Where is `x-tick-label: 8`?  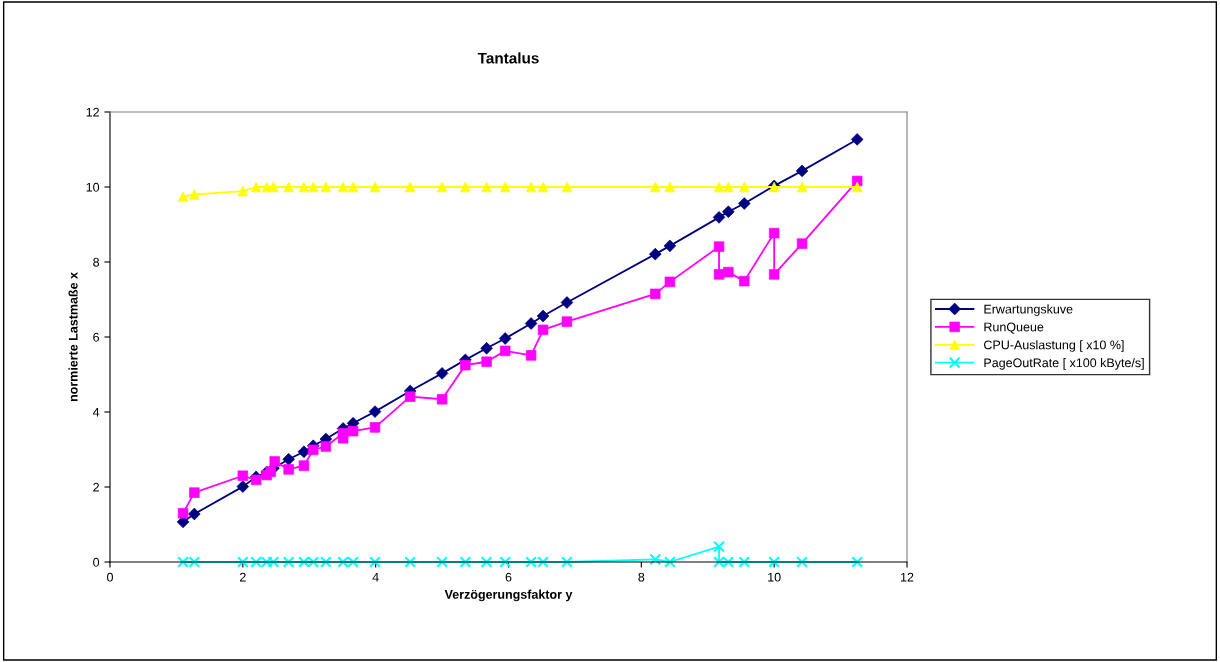 x-tick-label: 8 is located at coordinates (641, 577).